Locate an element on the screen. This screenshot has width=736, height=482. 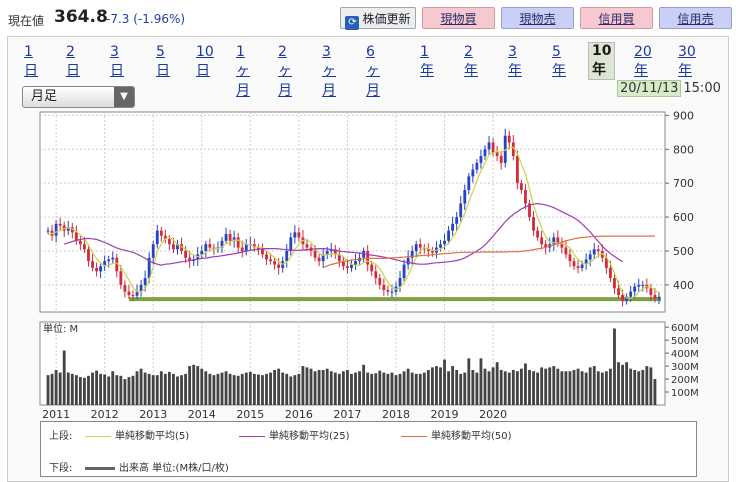
x-tick-label-2: 2013 is located at coordinates (153, 414).